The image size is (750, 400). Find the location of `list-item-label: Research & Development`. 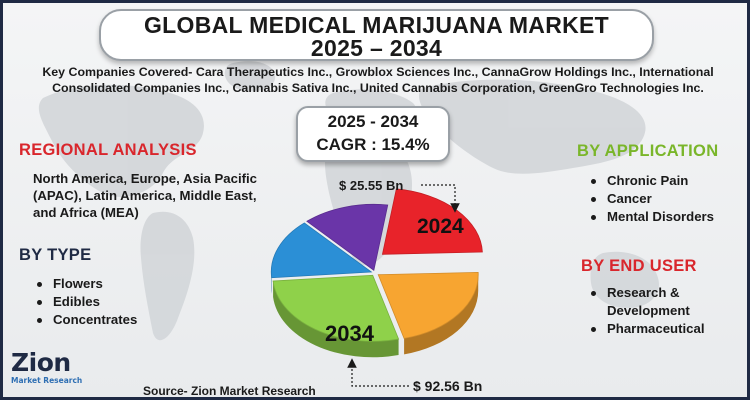

list-item-label: Research & Development is located at coordinates (648, 301).